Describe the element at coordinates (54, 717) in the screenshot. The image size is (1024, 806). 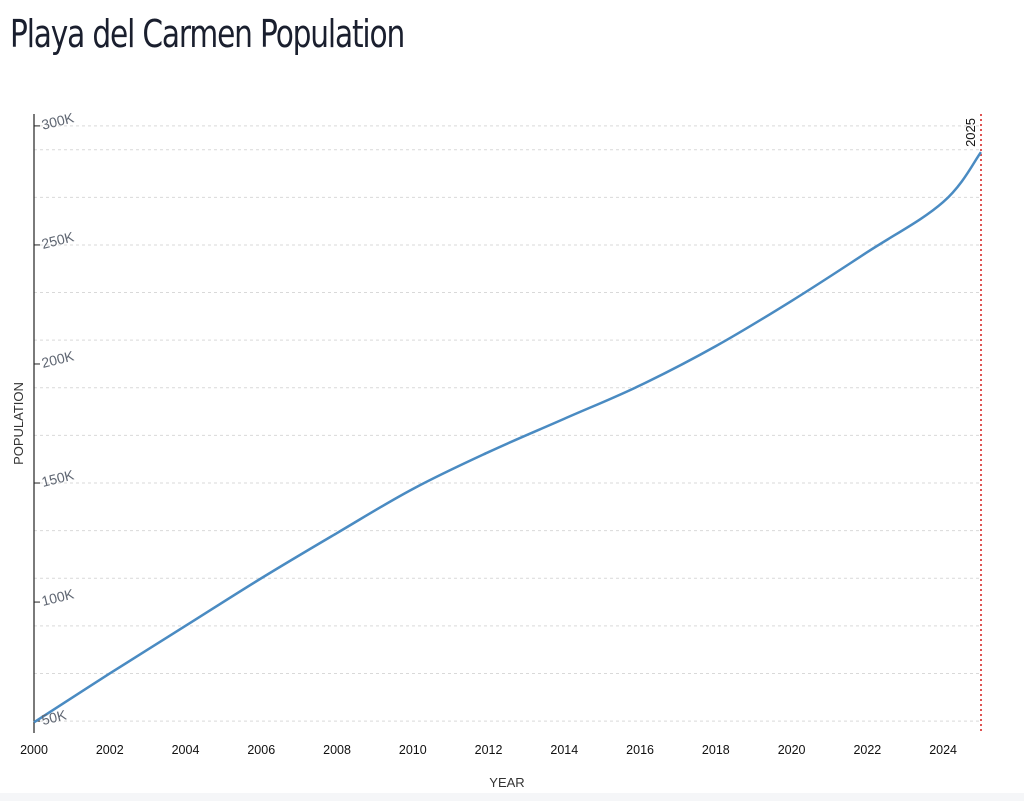
I see `y-tick-label-50K: 50K` at that location.